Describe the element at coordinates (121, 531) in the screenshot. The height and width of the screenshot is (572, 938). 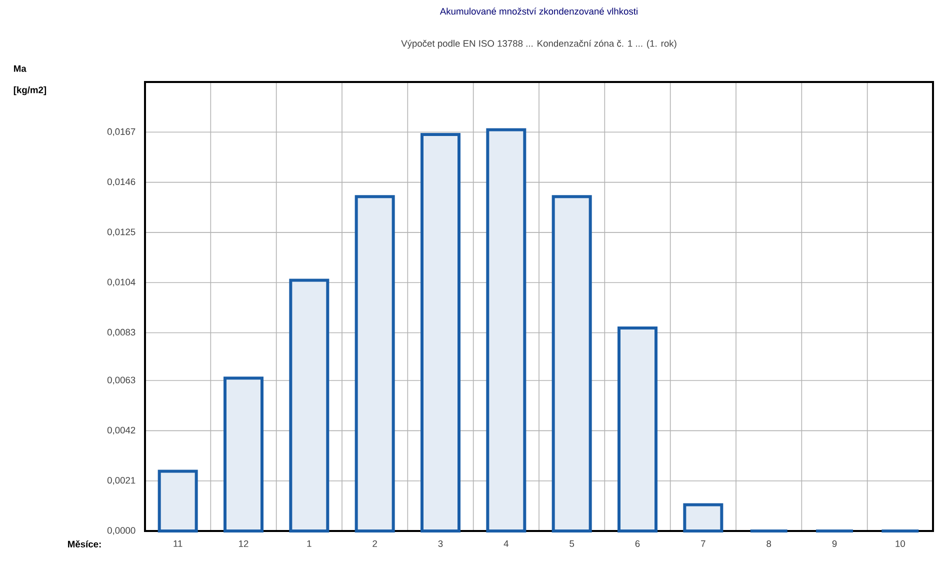
I see `y-tick-label: 0,0000` at that location.